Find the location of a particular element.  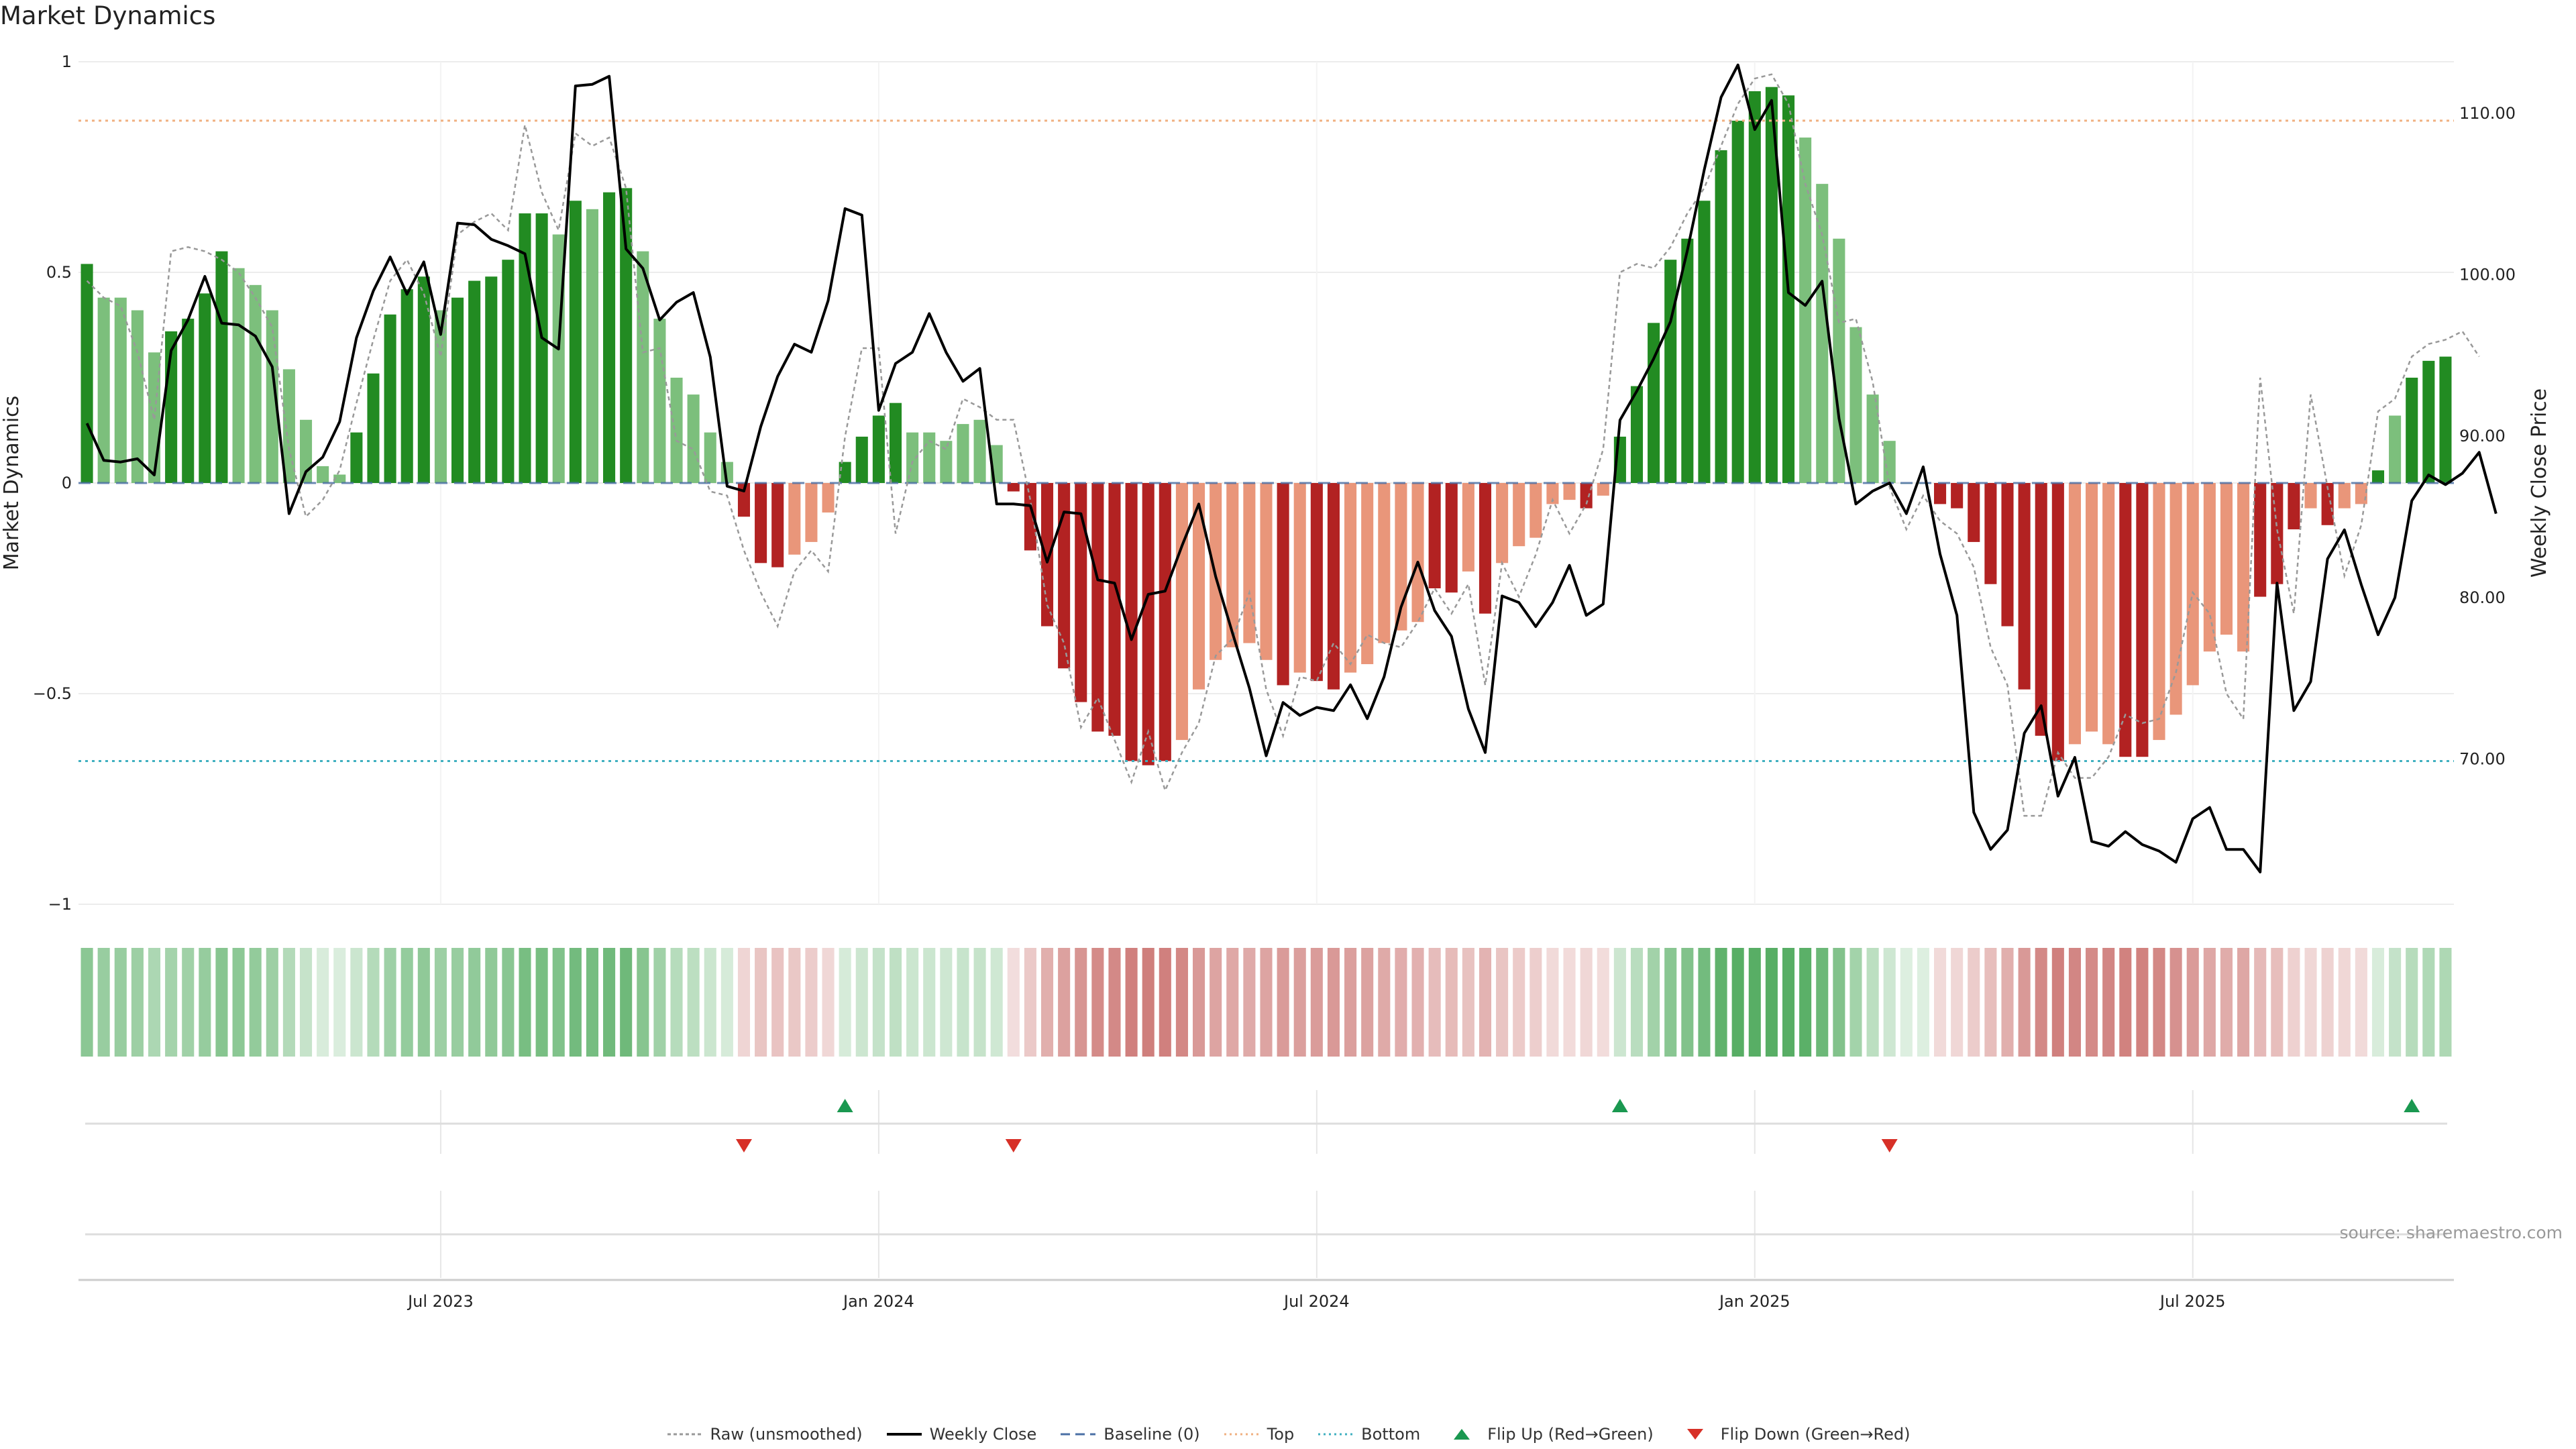

source-note: source: sharemaestro.com is located at coordinates (2451, 1232).